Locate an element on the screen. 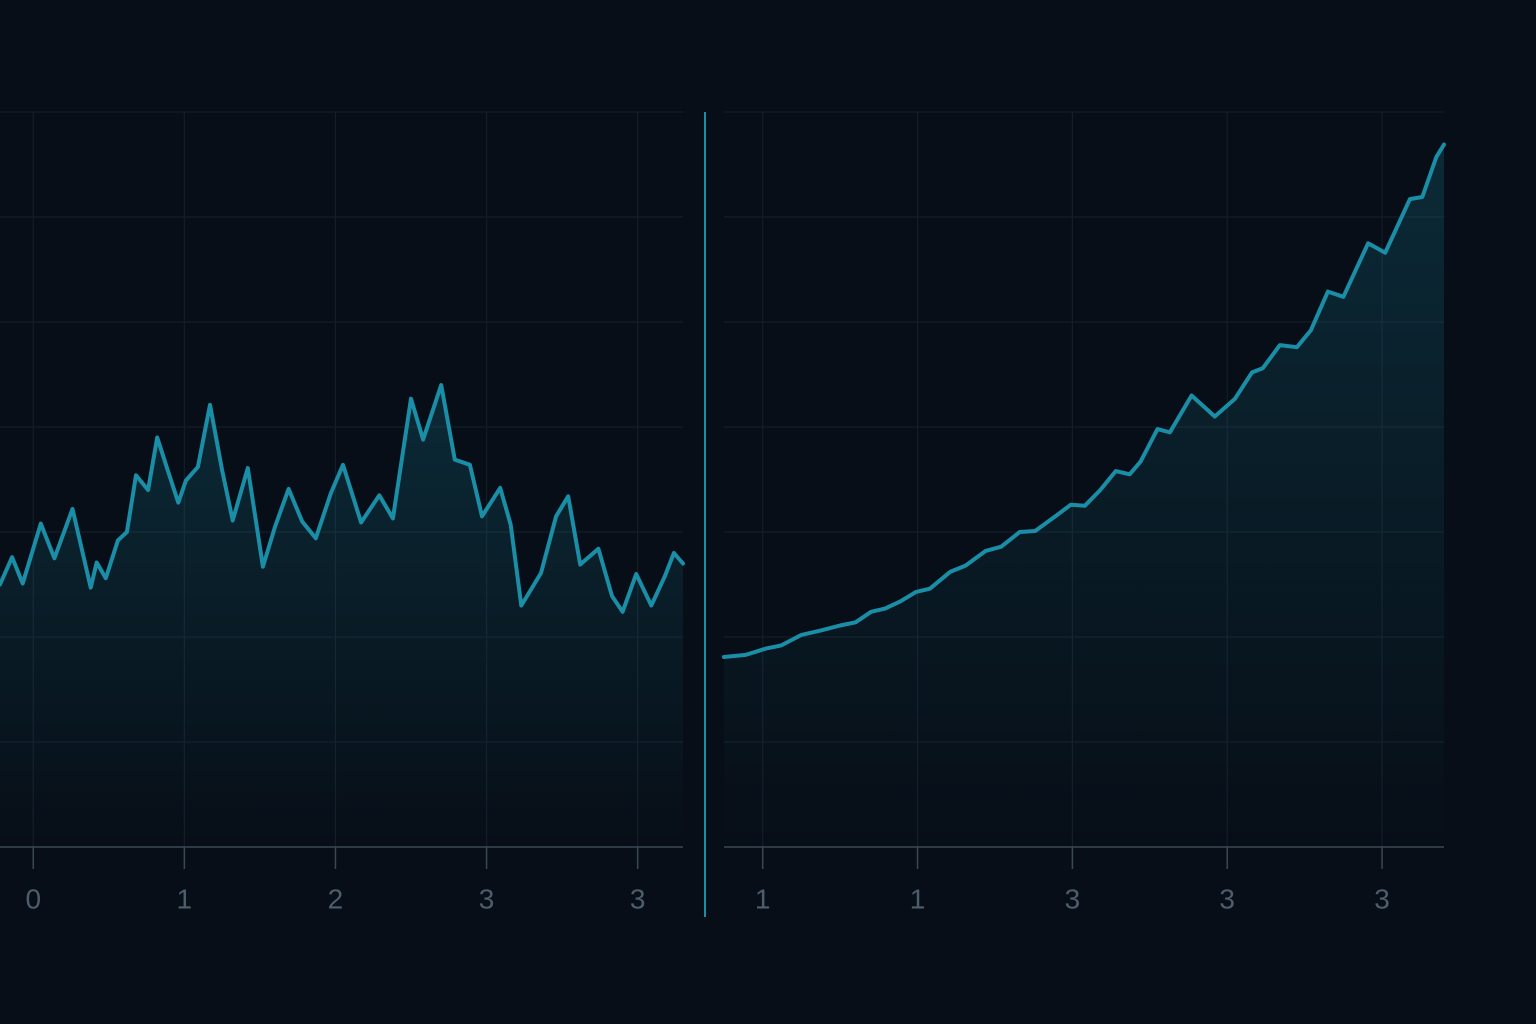 This screenshot has width=1536, height=1024. x-tick-label: 0 is located at coordinates (33, 898).